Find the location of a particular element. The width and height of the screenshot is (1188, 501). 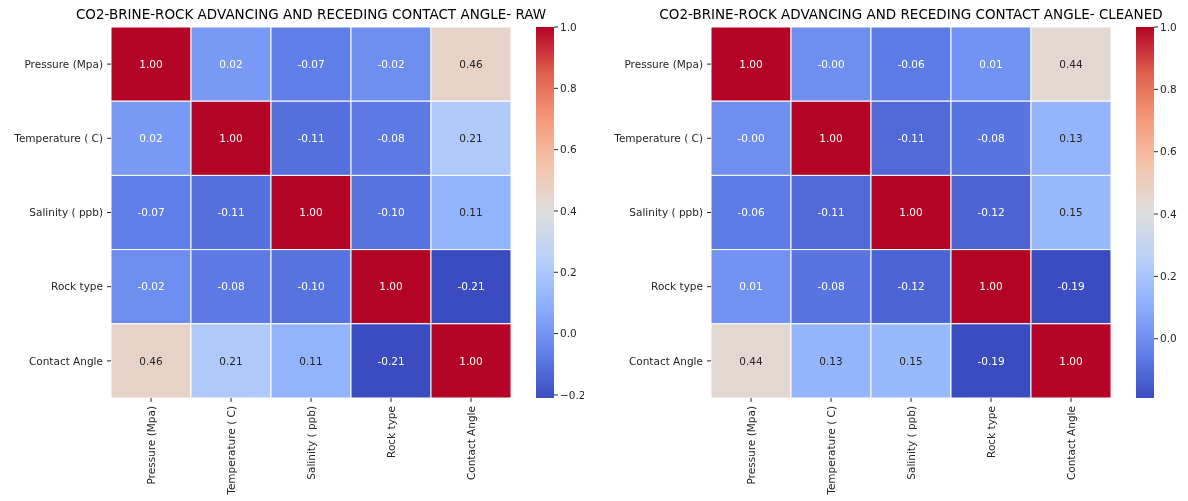

color-bar-label: −0.2 is located at coordinates (573, 394).